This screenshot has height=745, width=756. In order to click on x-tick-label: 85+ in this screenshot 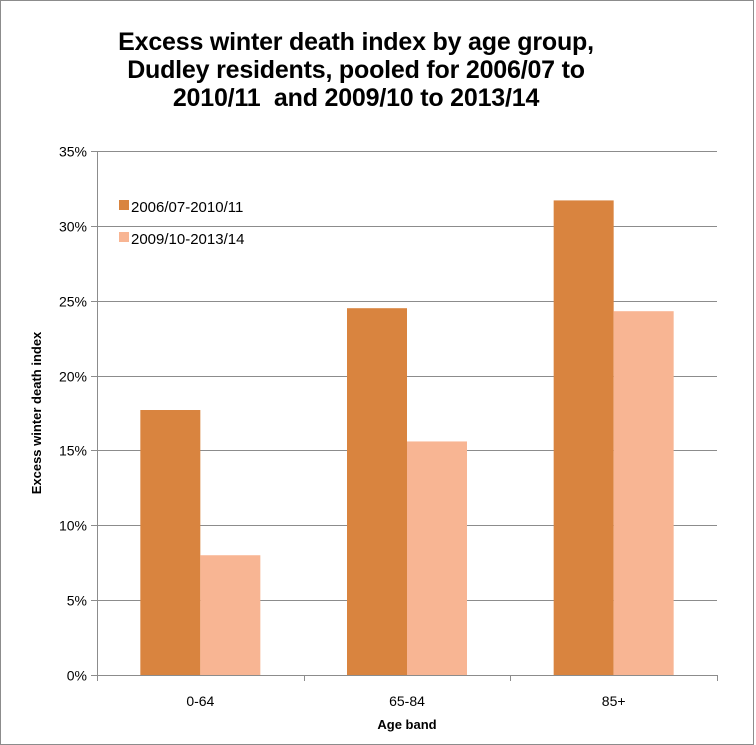, I will do `click(614, 701)`.